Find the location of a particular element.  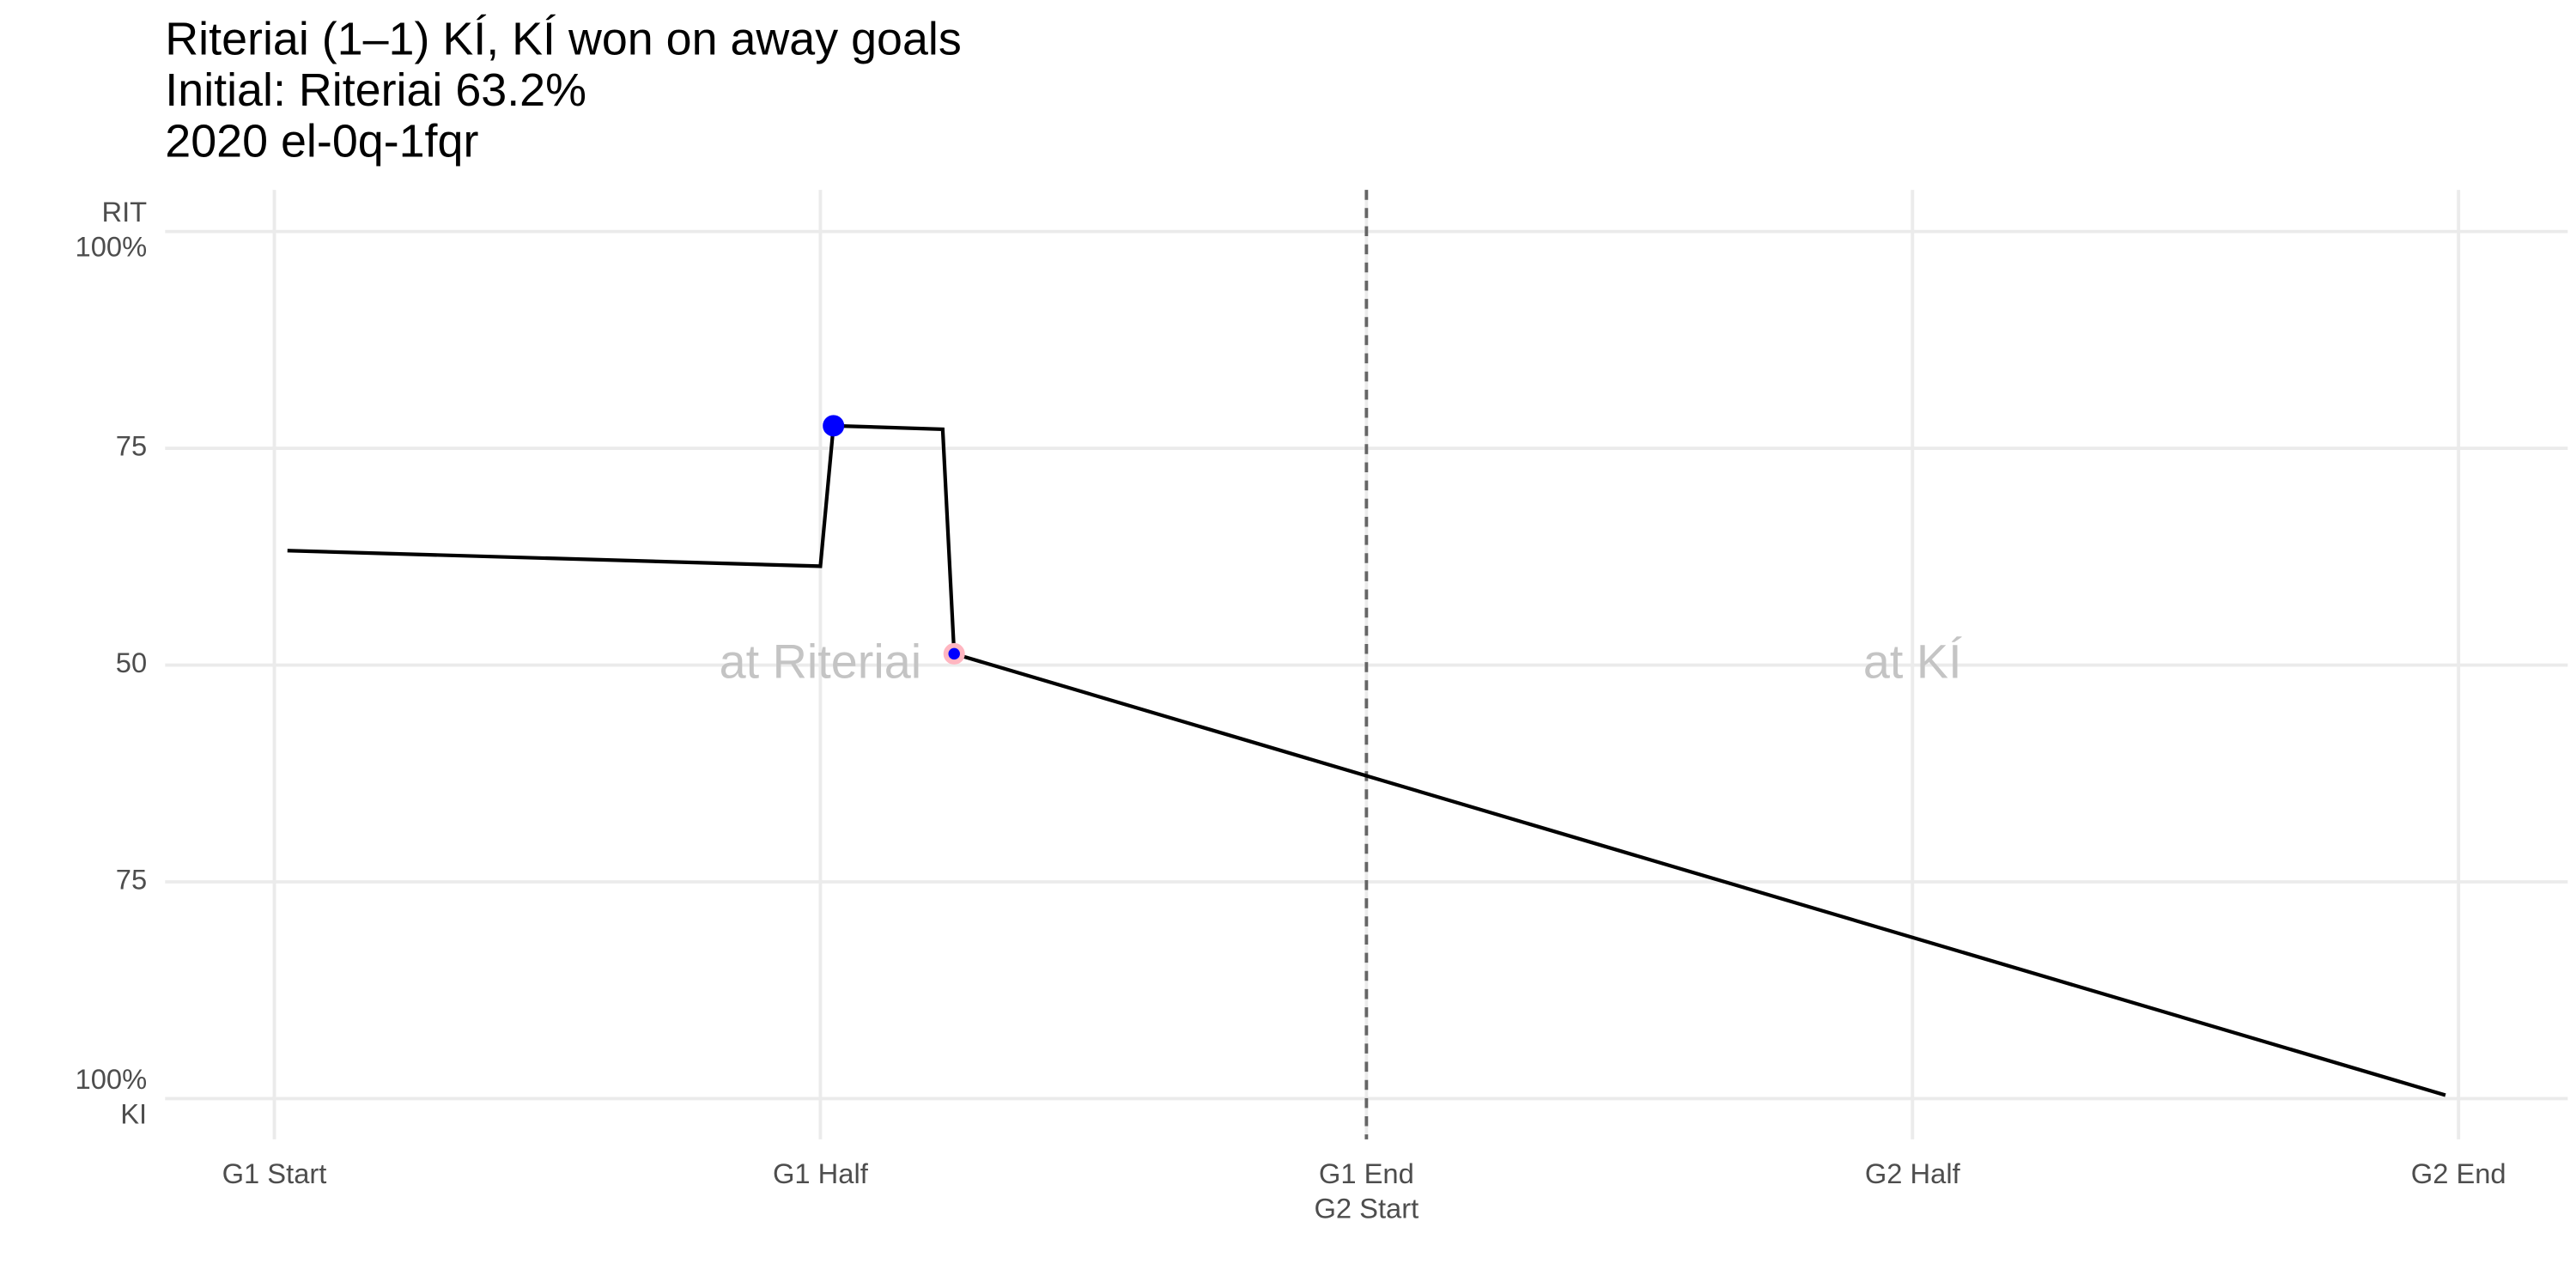

y-tick-label: RIT is located at coordinates (124, 212).